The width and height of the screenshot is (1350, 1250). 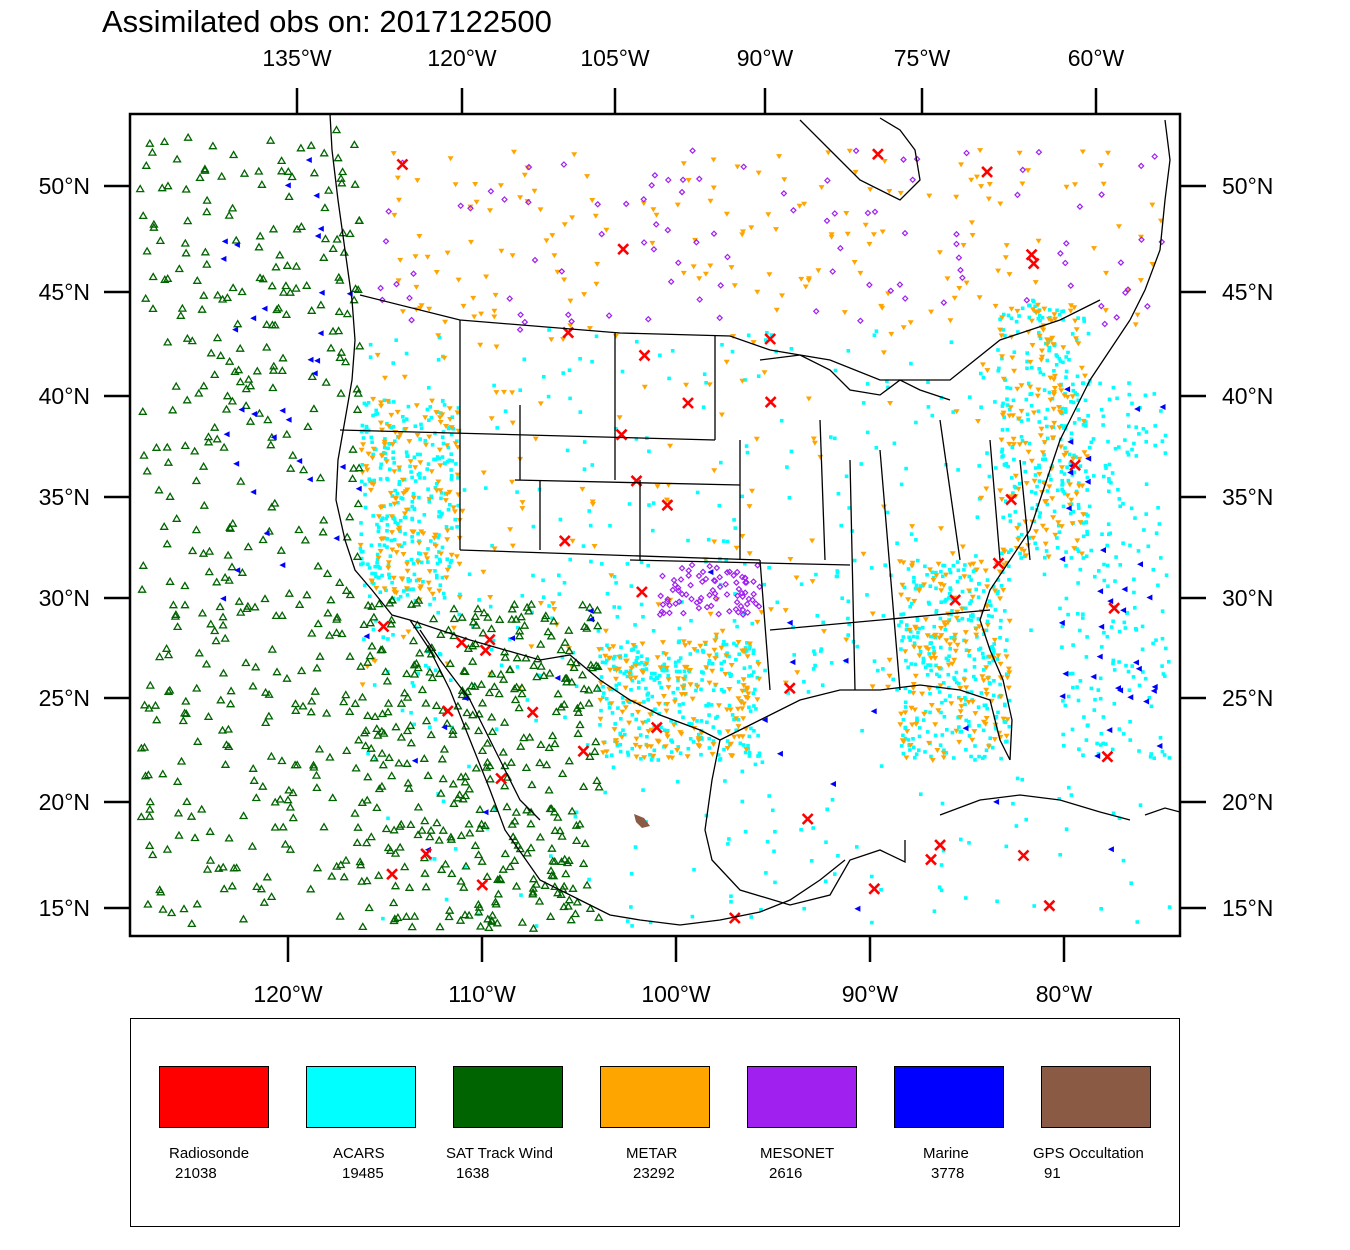 What do you see at coordinates (655, 1097) in the screenshot?
I see `legend-swatch` at bounding box center [655, 1097].